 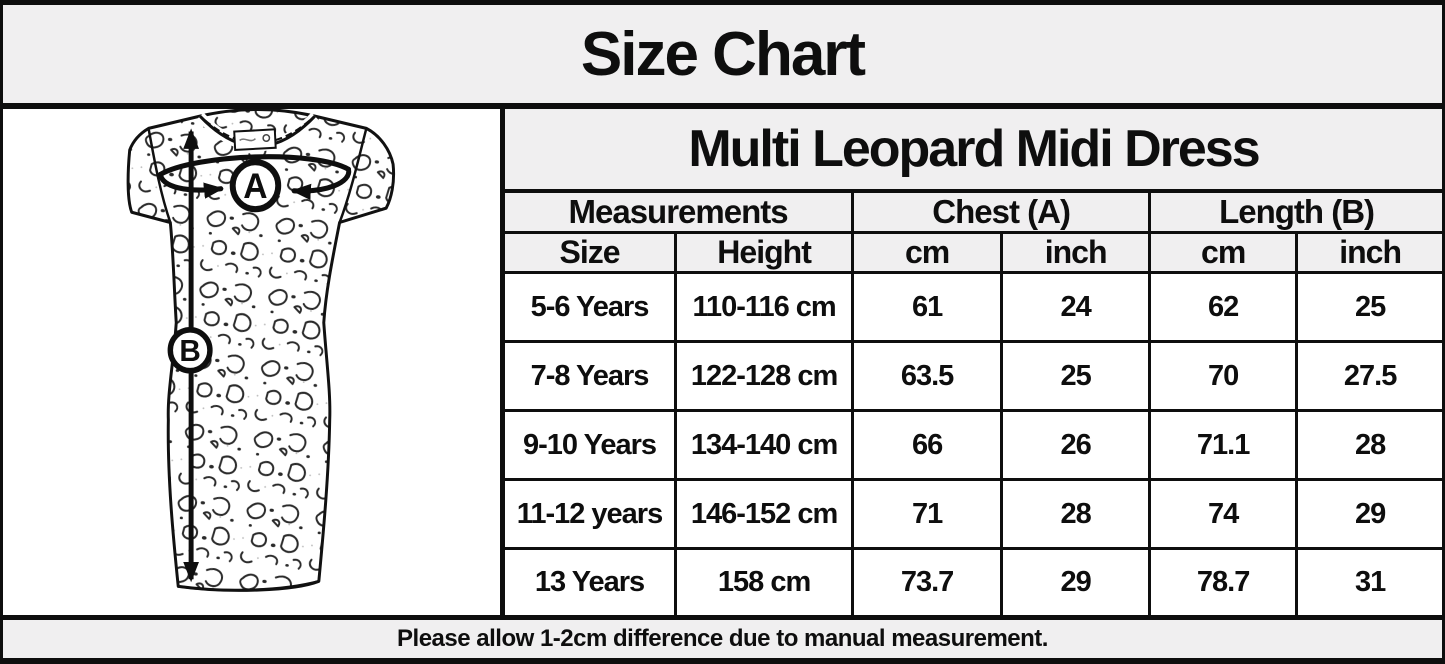 What do you see at coordinates (1368, 252) in the screenshot?
I see `subheader-length-inch: inch` at bounding box center [1368, 252].